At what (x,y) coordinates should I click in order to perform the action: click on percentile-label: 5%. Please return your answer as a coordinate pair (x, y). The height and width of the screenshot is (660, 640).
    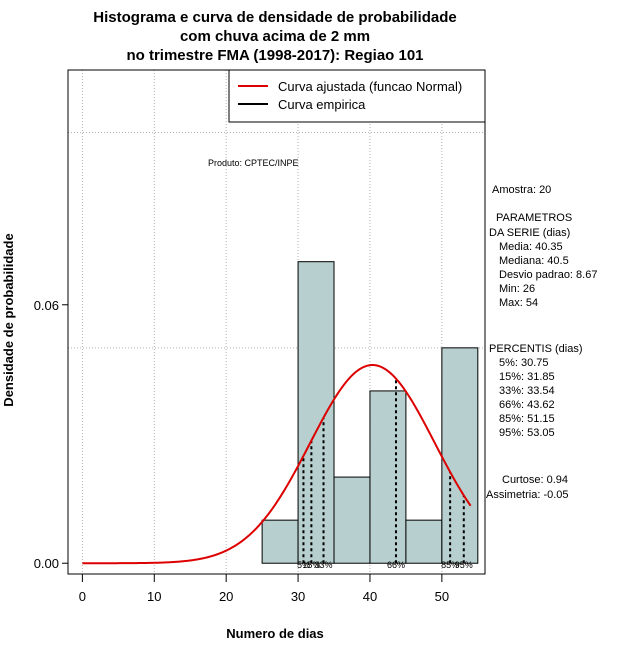
    Looking at the image, I should click on (303, 565).